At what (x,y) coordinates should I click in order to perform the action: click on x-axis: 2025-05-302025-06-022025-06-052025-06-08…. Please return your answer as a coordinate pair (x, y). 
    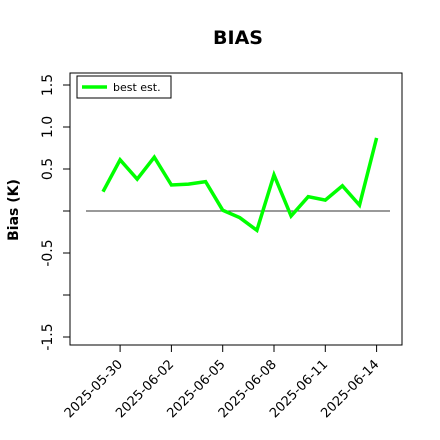
    Looking at the image, I should click on (222, 383).